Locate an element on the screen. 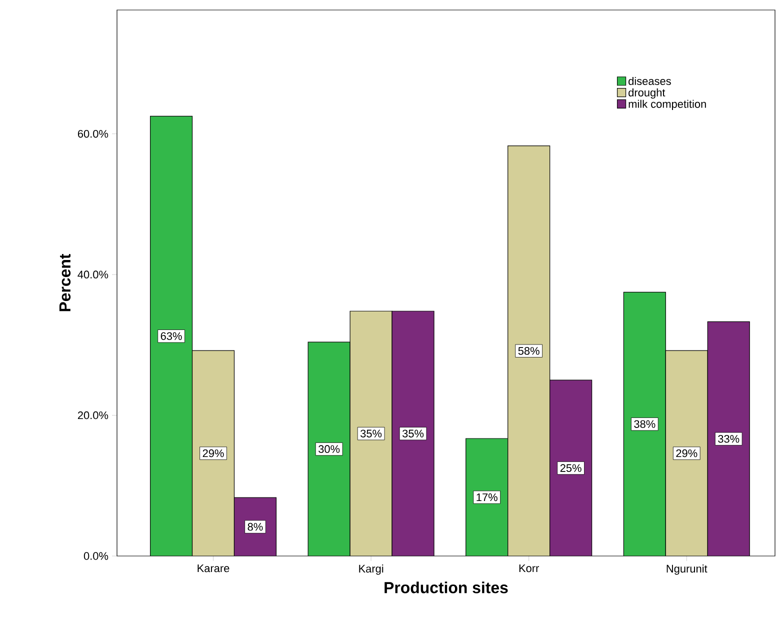  legend-label: milk competition is located at coordinates (667, 105).